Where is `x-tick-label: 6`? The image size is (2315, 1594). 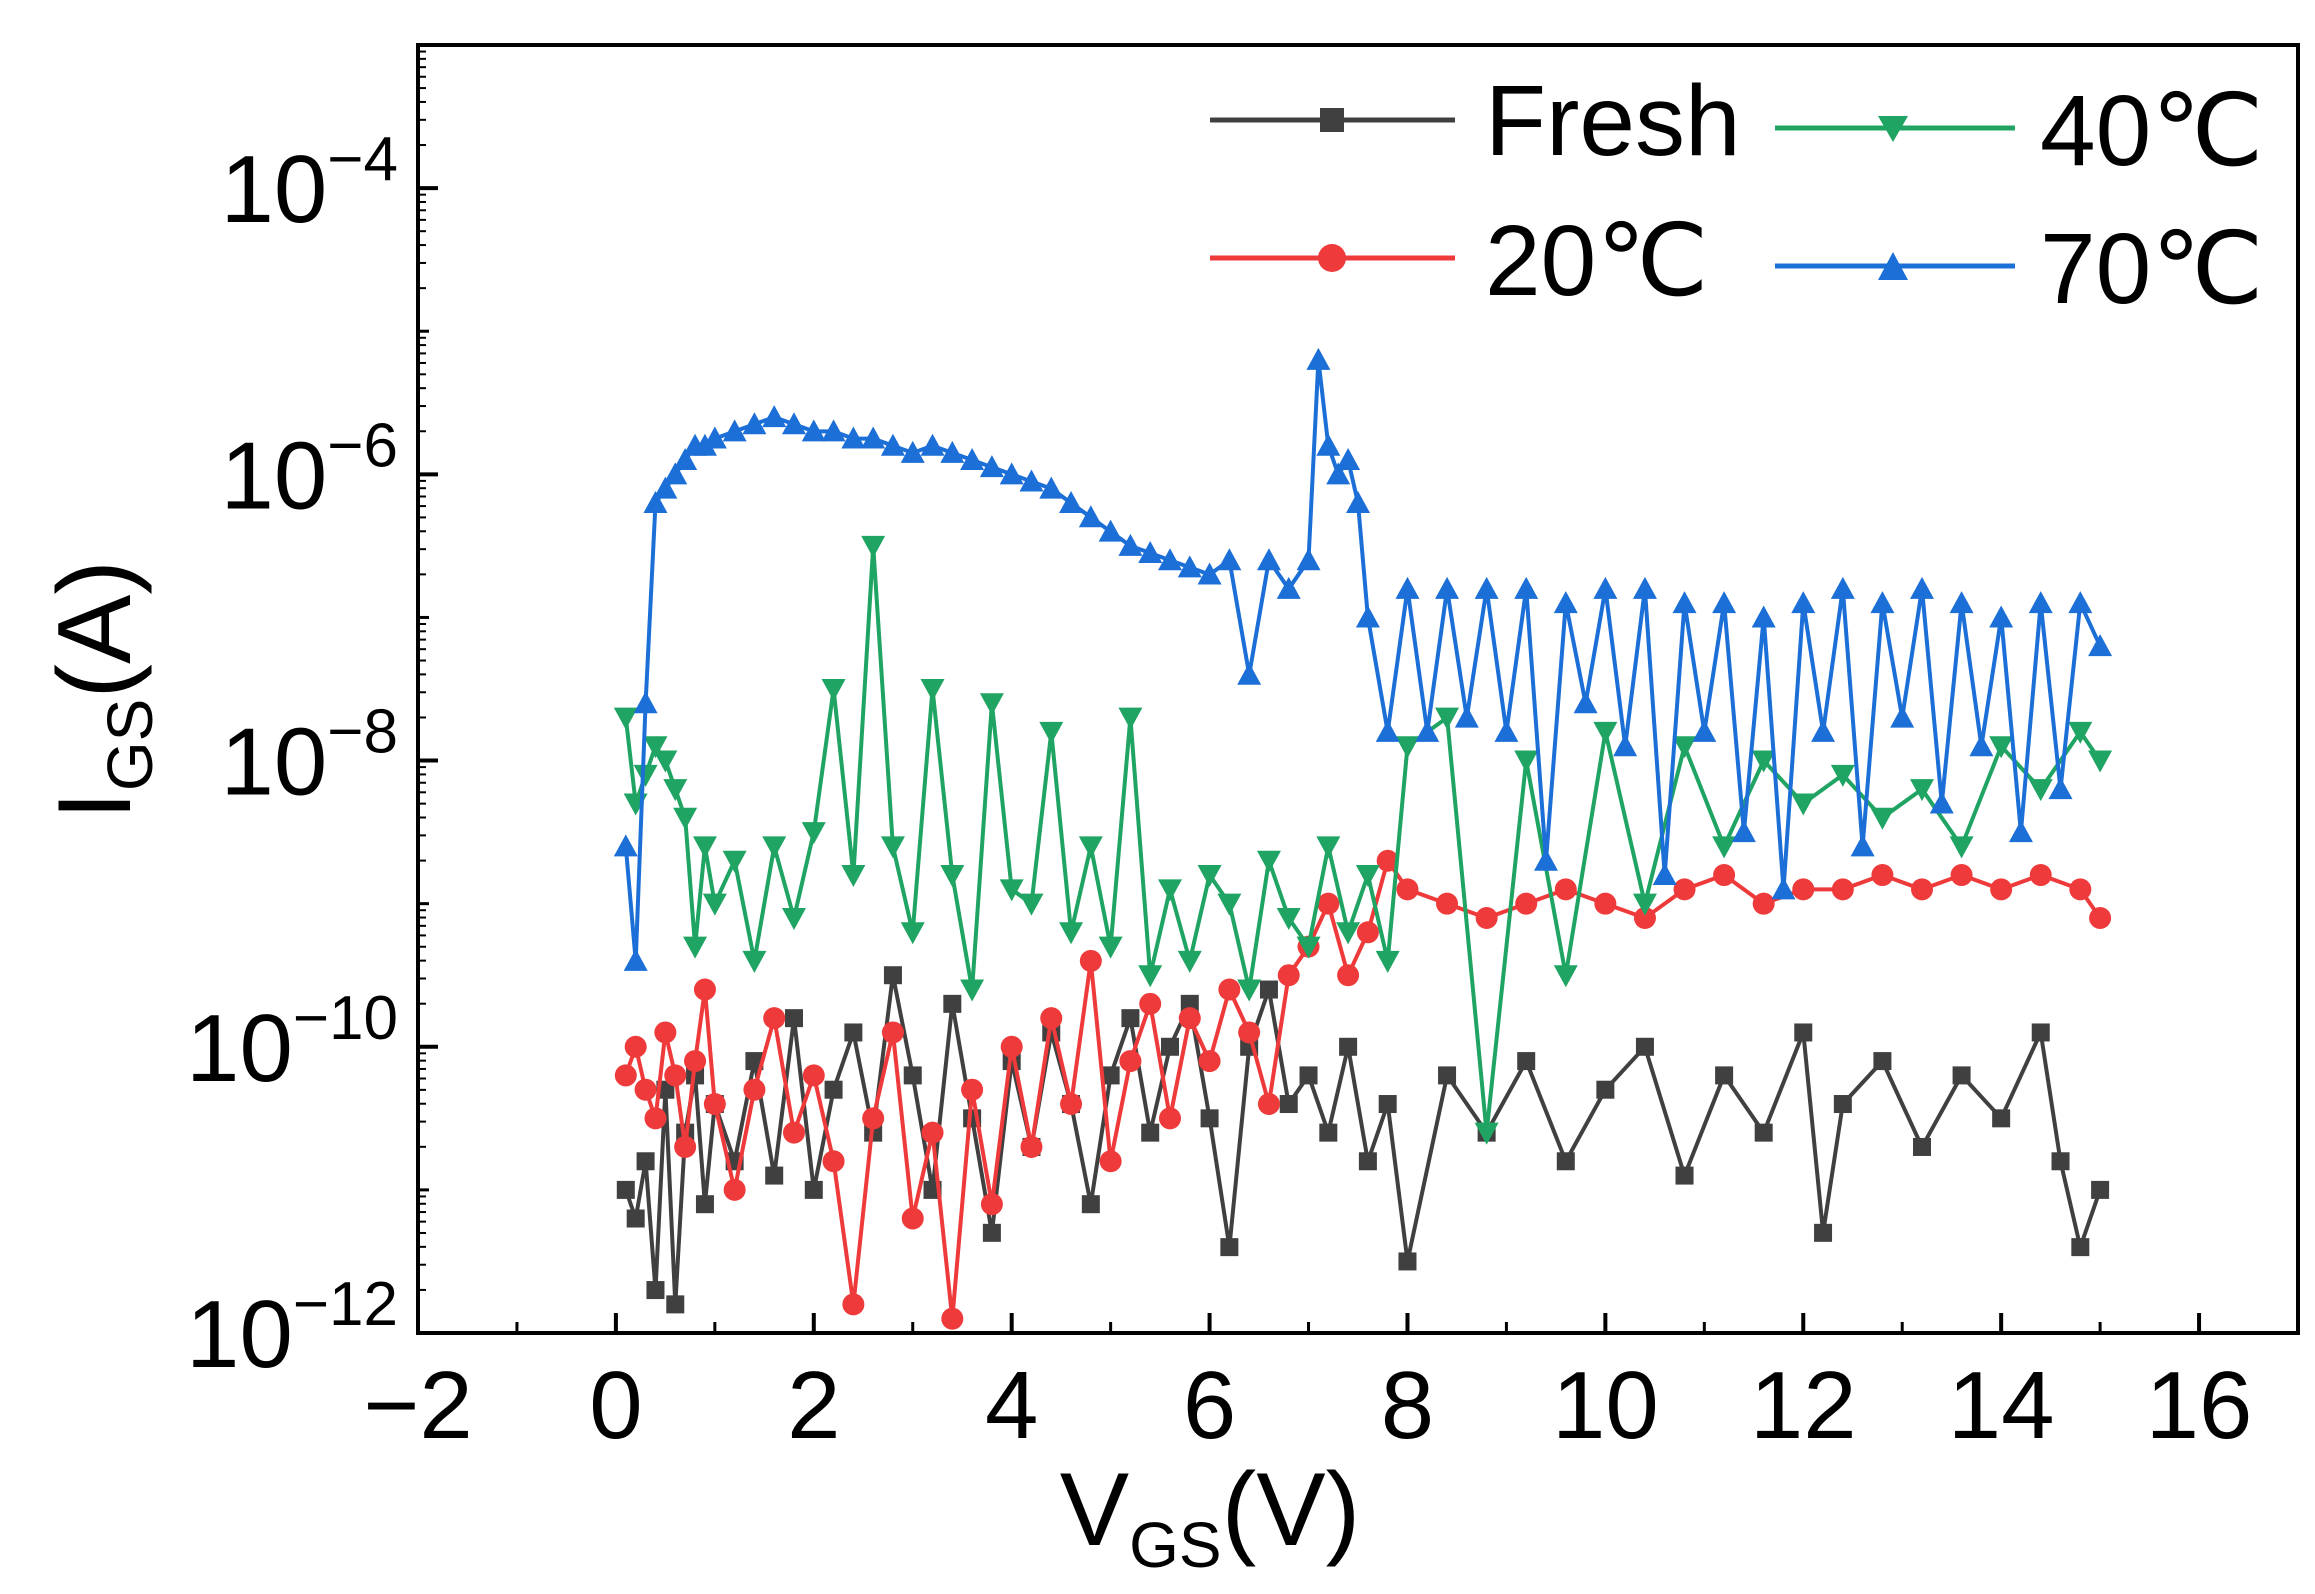 x-tick-label: 6 is located at coordinates (1209, 1405).